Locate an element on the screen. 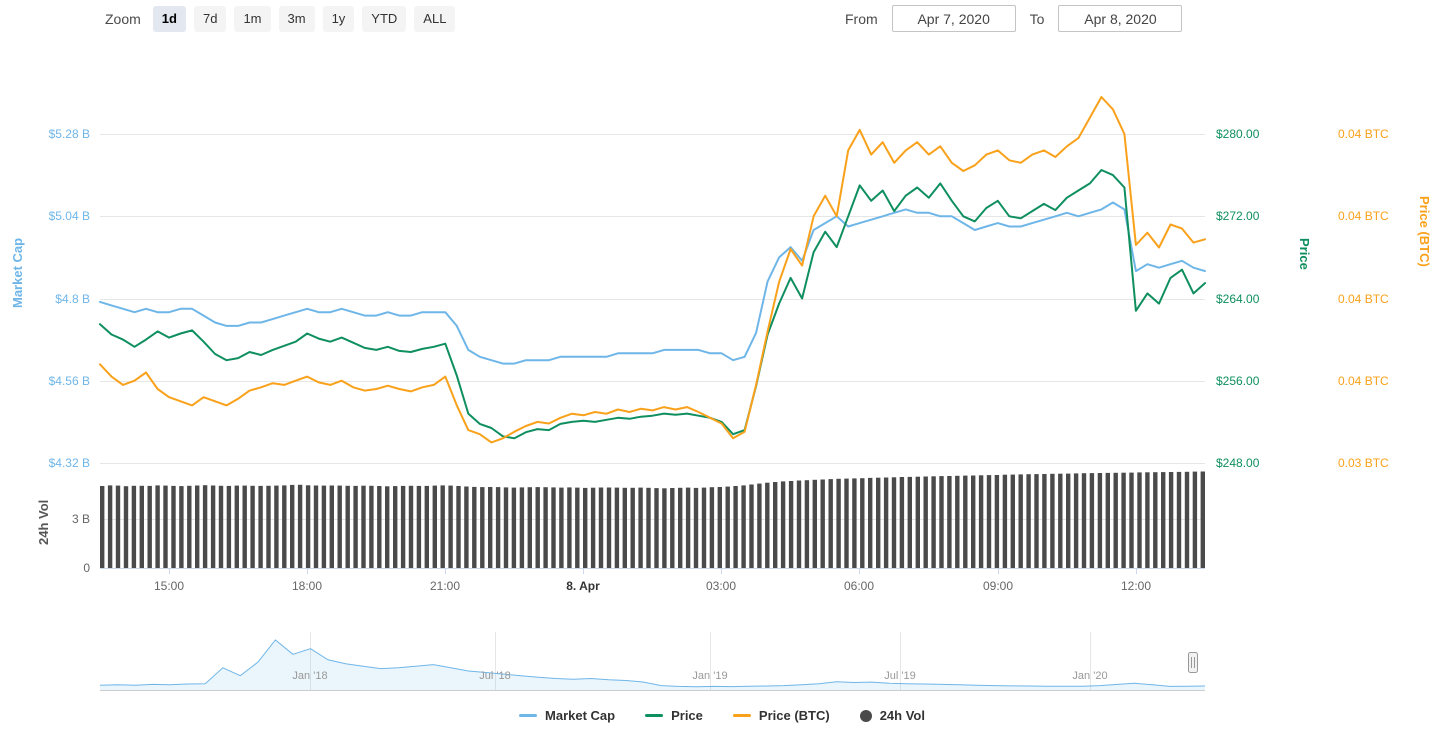  navigator-series is located at coordinates (652, 664).